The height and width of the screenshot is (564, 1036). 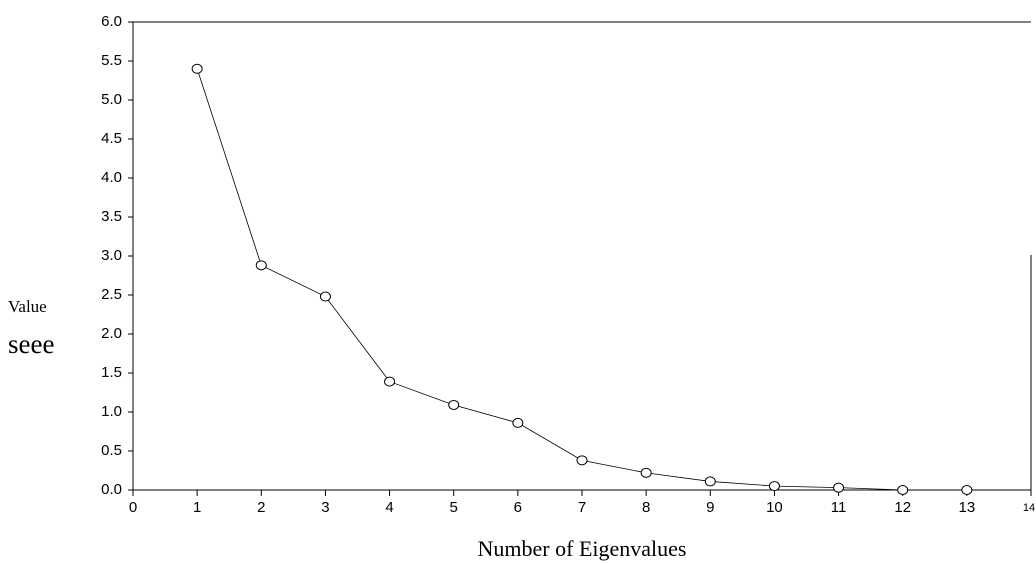 What do you see at coordinates (111, 21) in the screenshot?
I see `y-tick-label: 6.0` at bounding box center [111, 21].